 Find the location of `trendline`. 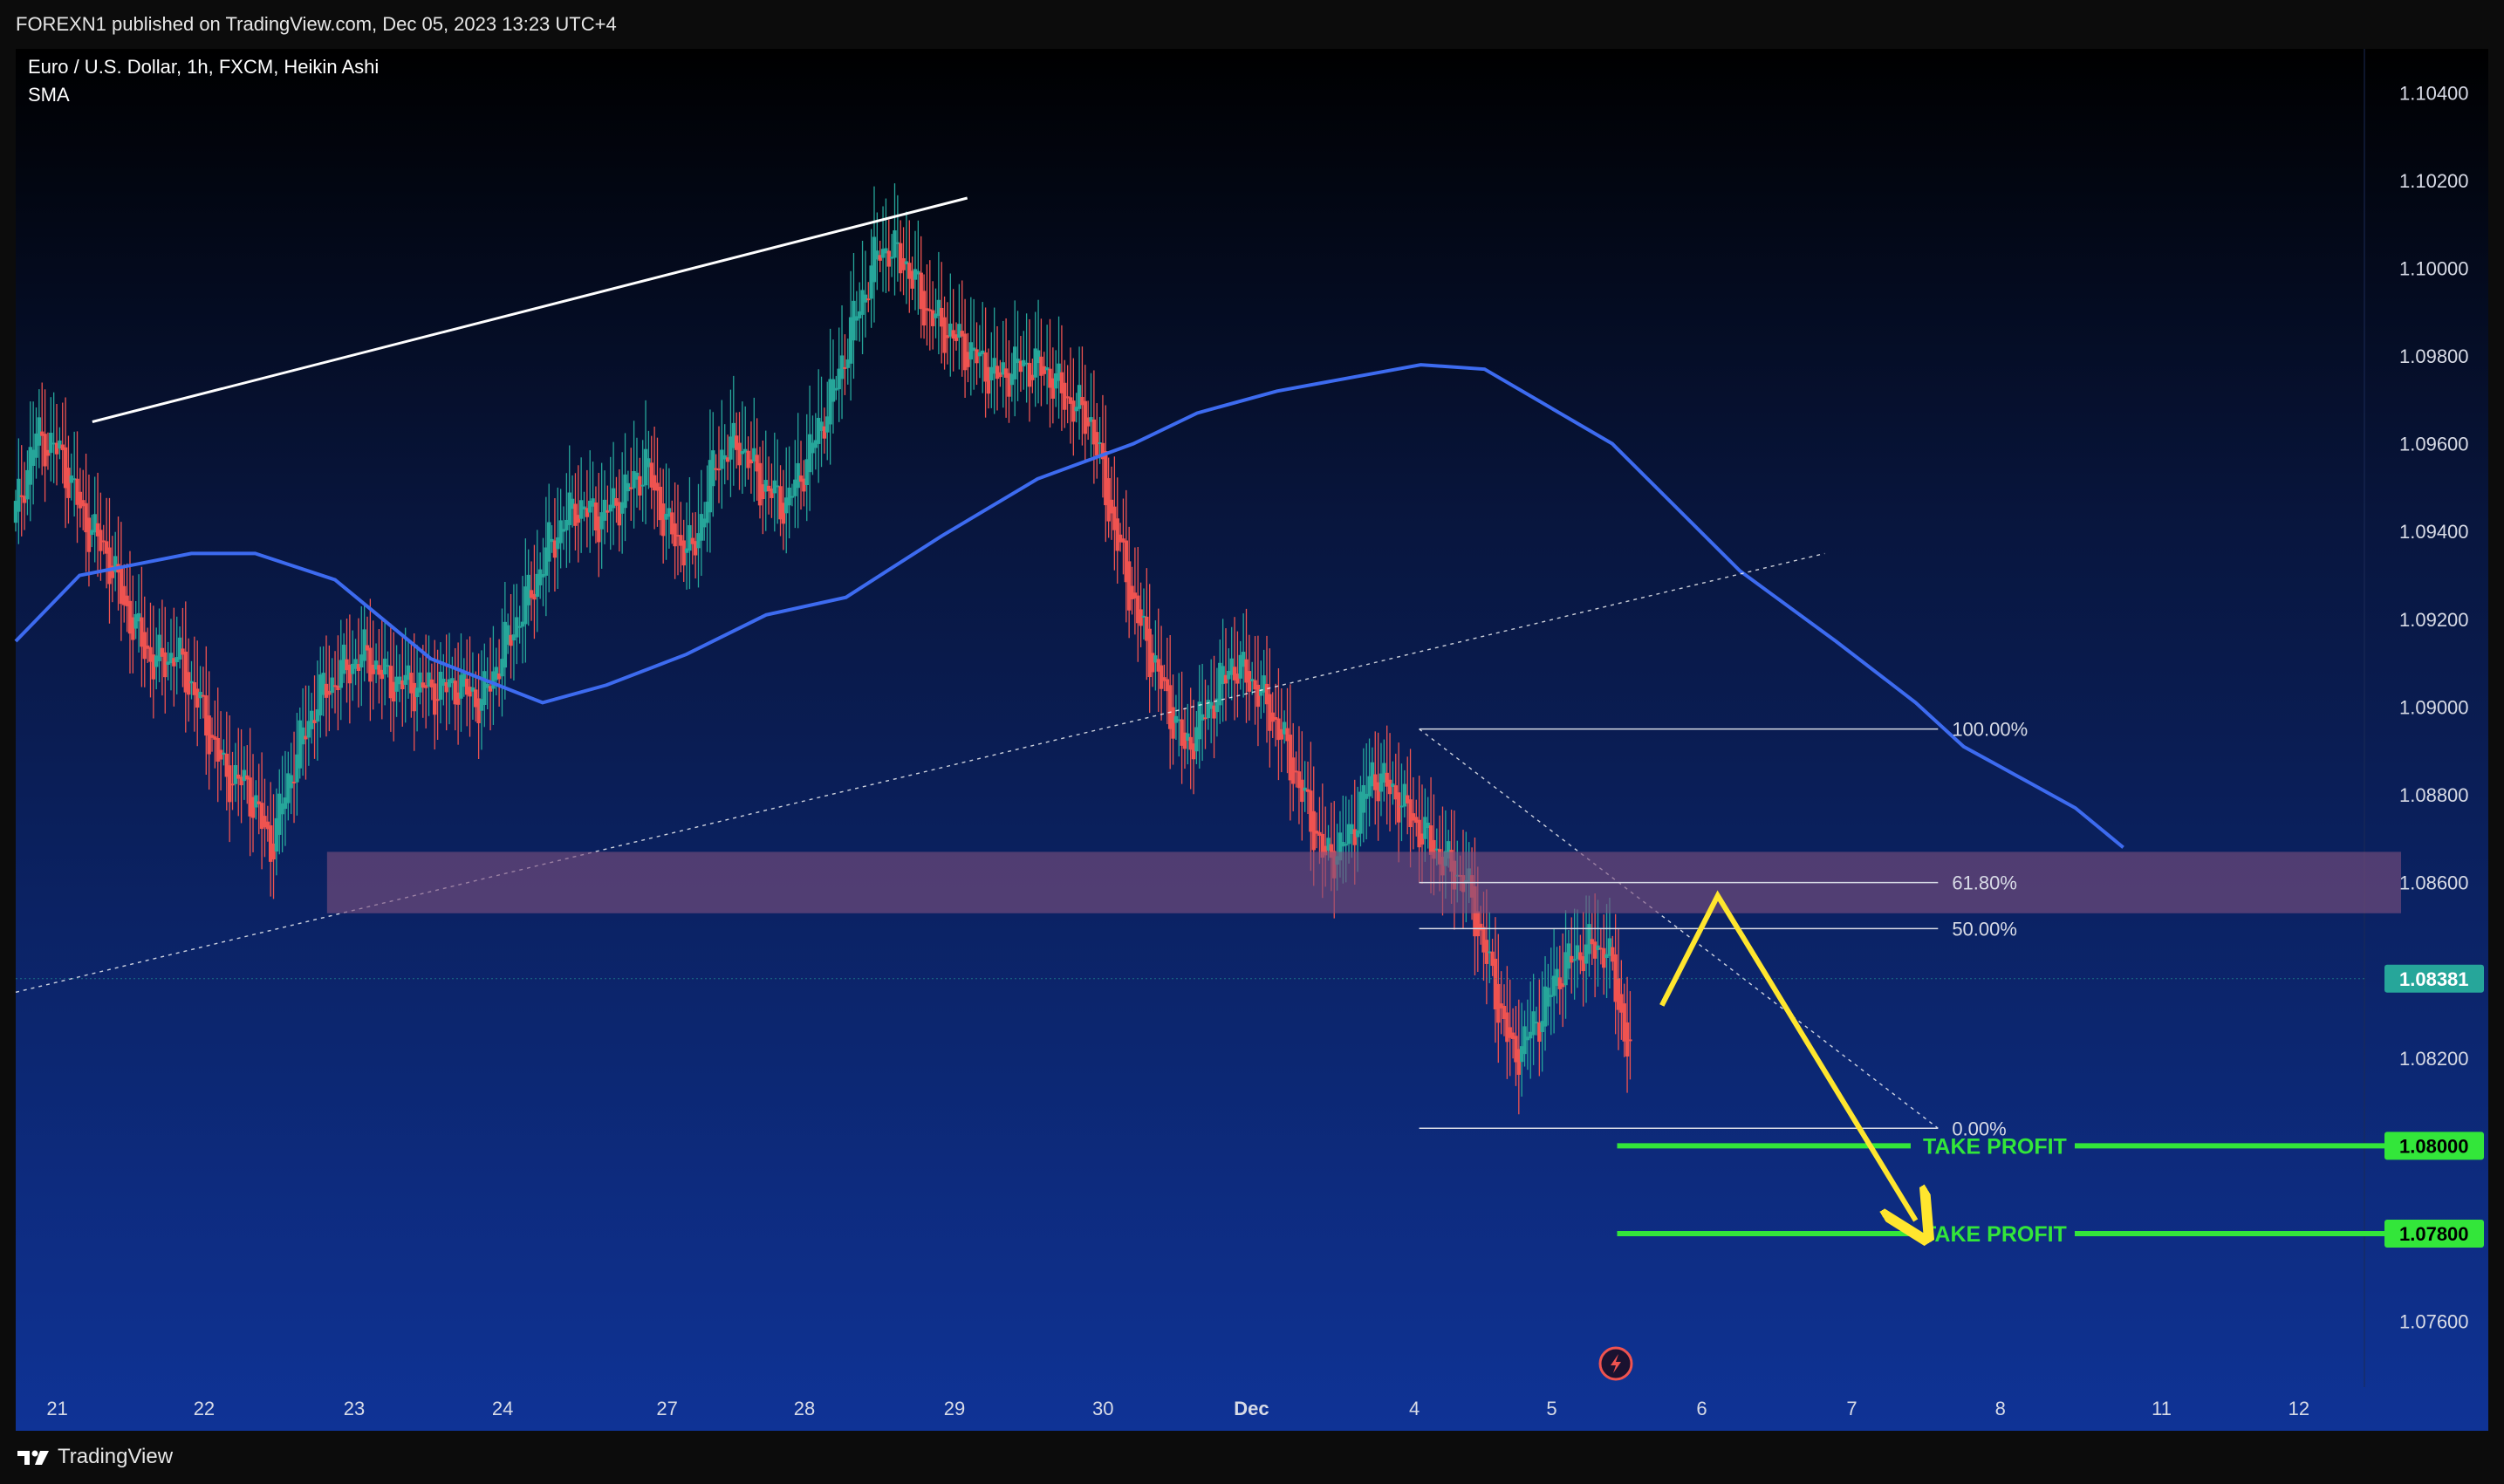

trendline is located at coordinates (530, 309).